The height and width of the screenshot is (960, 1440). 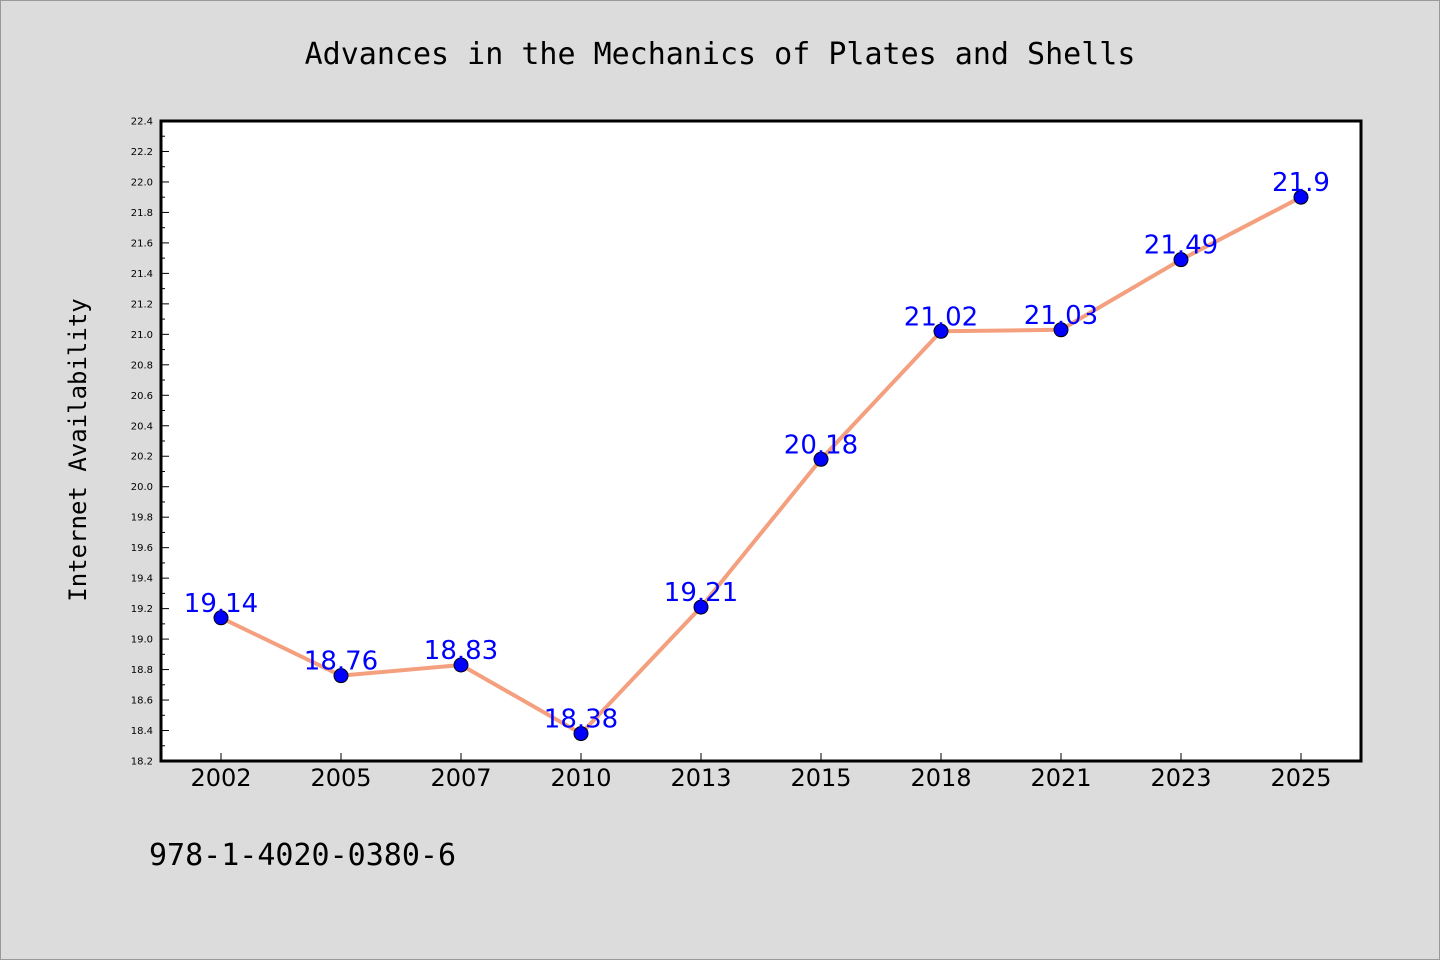 I want to click on y-tick-label: 20.4, so click(x=142, y=426).